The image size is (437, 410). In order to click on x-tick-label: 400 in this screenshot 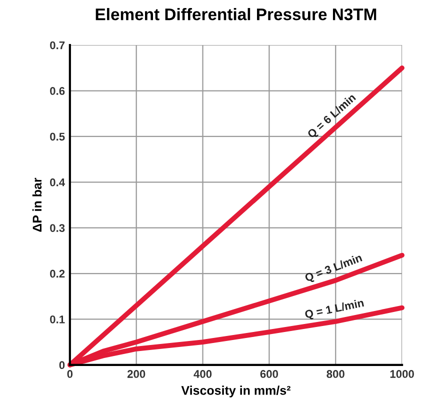, I will do `click(203, 374)`.